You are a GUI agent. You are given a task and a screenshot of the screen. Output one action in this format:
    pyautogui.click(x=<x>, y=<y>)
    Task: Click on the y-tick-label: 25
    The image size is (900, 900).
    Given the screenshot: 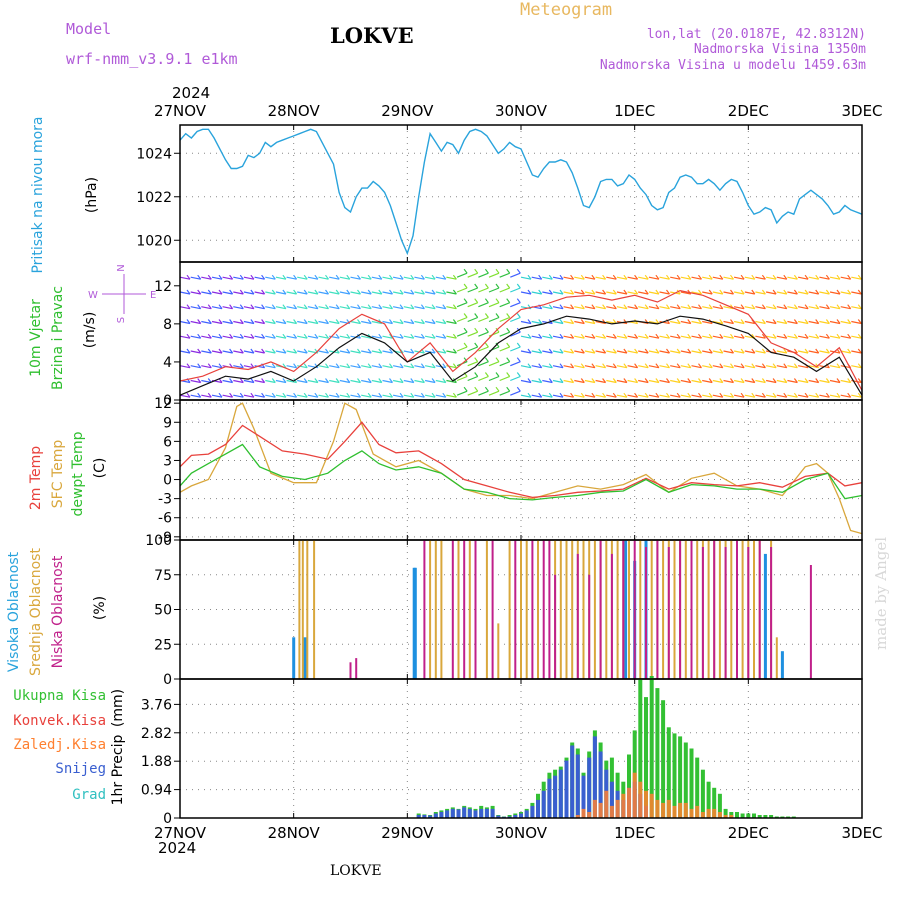 What is the action you would take?
    pyautogui.click(x=163, y=645)
    